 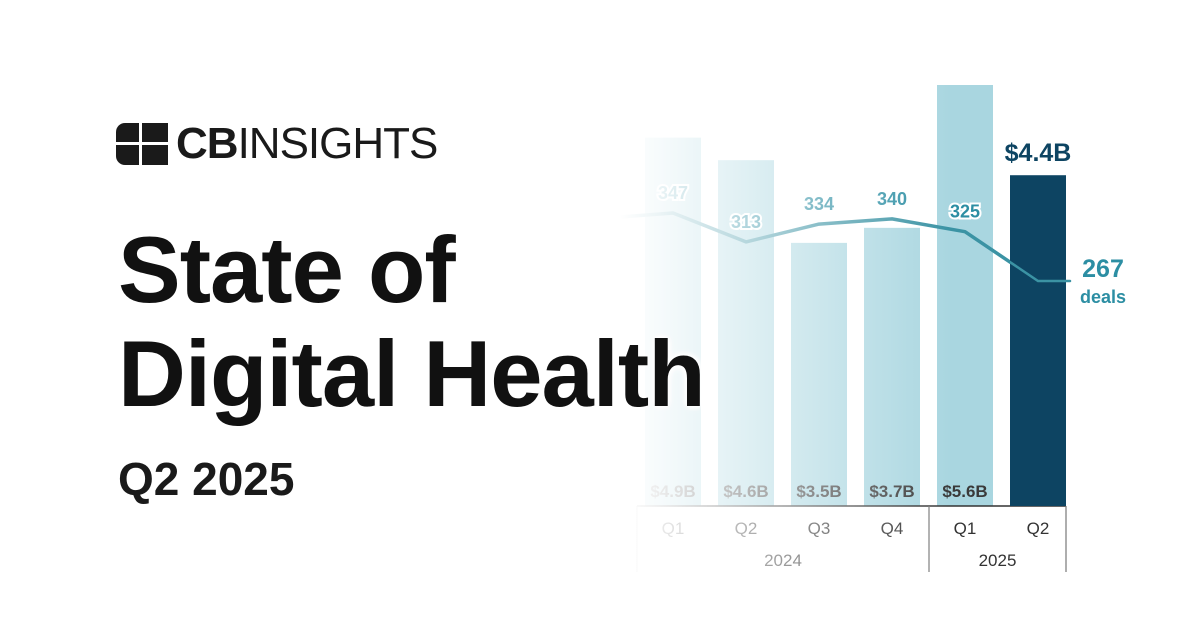 I want to click on title-line-1: State of, so click(x=287, y=269).